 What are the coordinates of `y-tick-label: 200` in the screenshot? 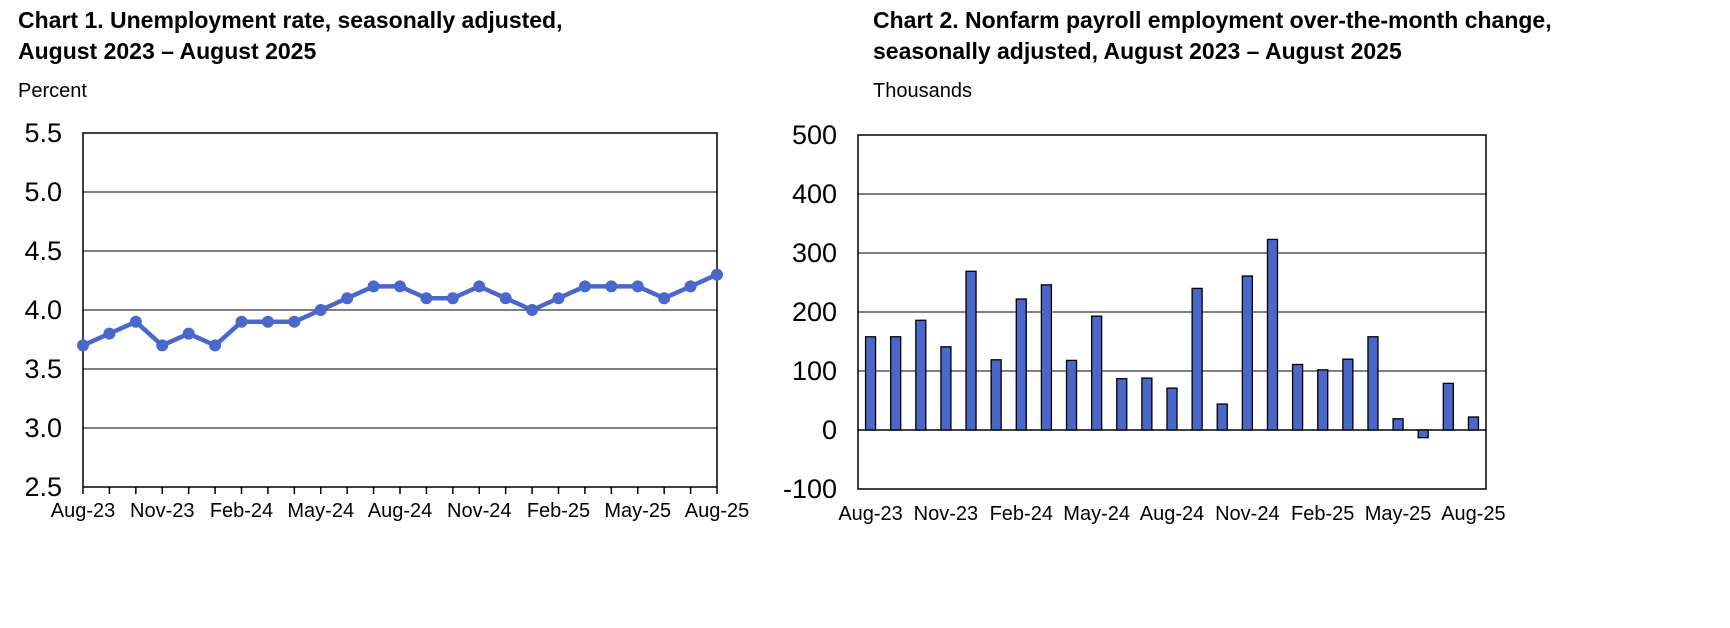 It's located at (814, 312).